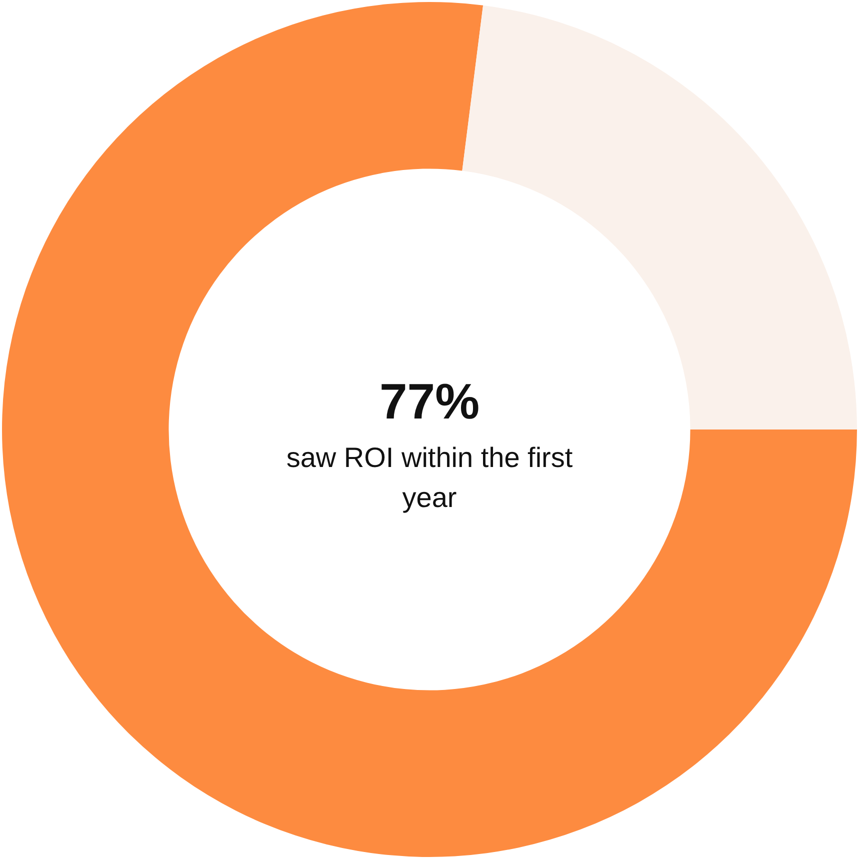  What do you see at coordinates (429, 478) in the screenshot?
I see `text: saw ROI within the first year` at bounding box center [429, 478].